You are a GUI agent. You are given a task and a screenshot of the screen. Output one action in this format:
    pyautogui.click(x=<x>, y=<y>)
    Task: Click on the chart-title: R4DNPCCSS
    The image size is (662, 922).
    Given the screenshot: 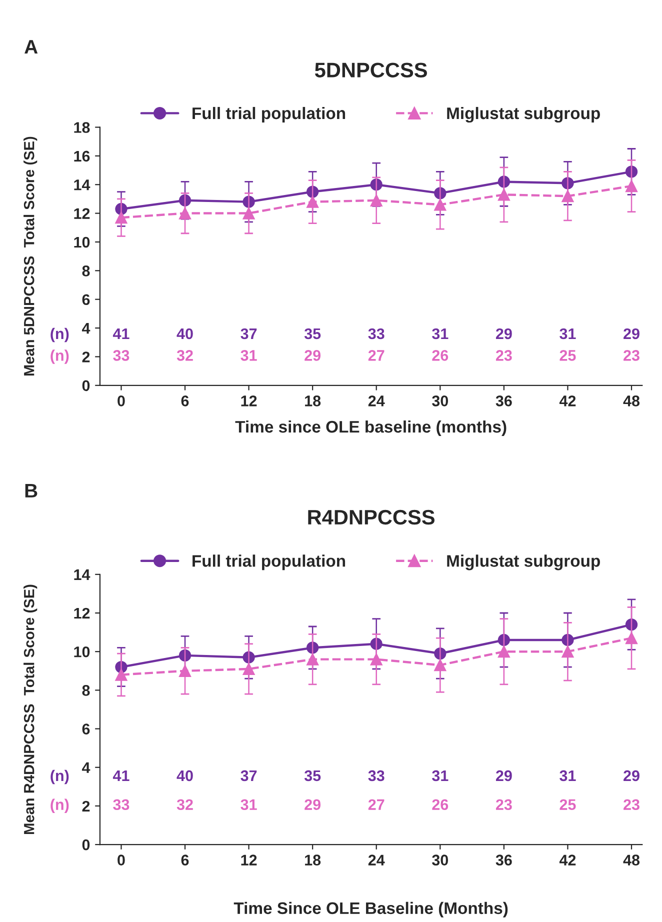 What is the action you would take?
    pyautogui.click(x=371, y=517)
    